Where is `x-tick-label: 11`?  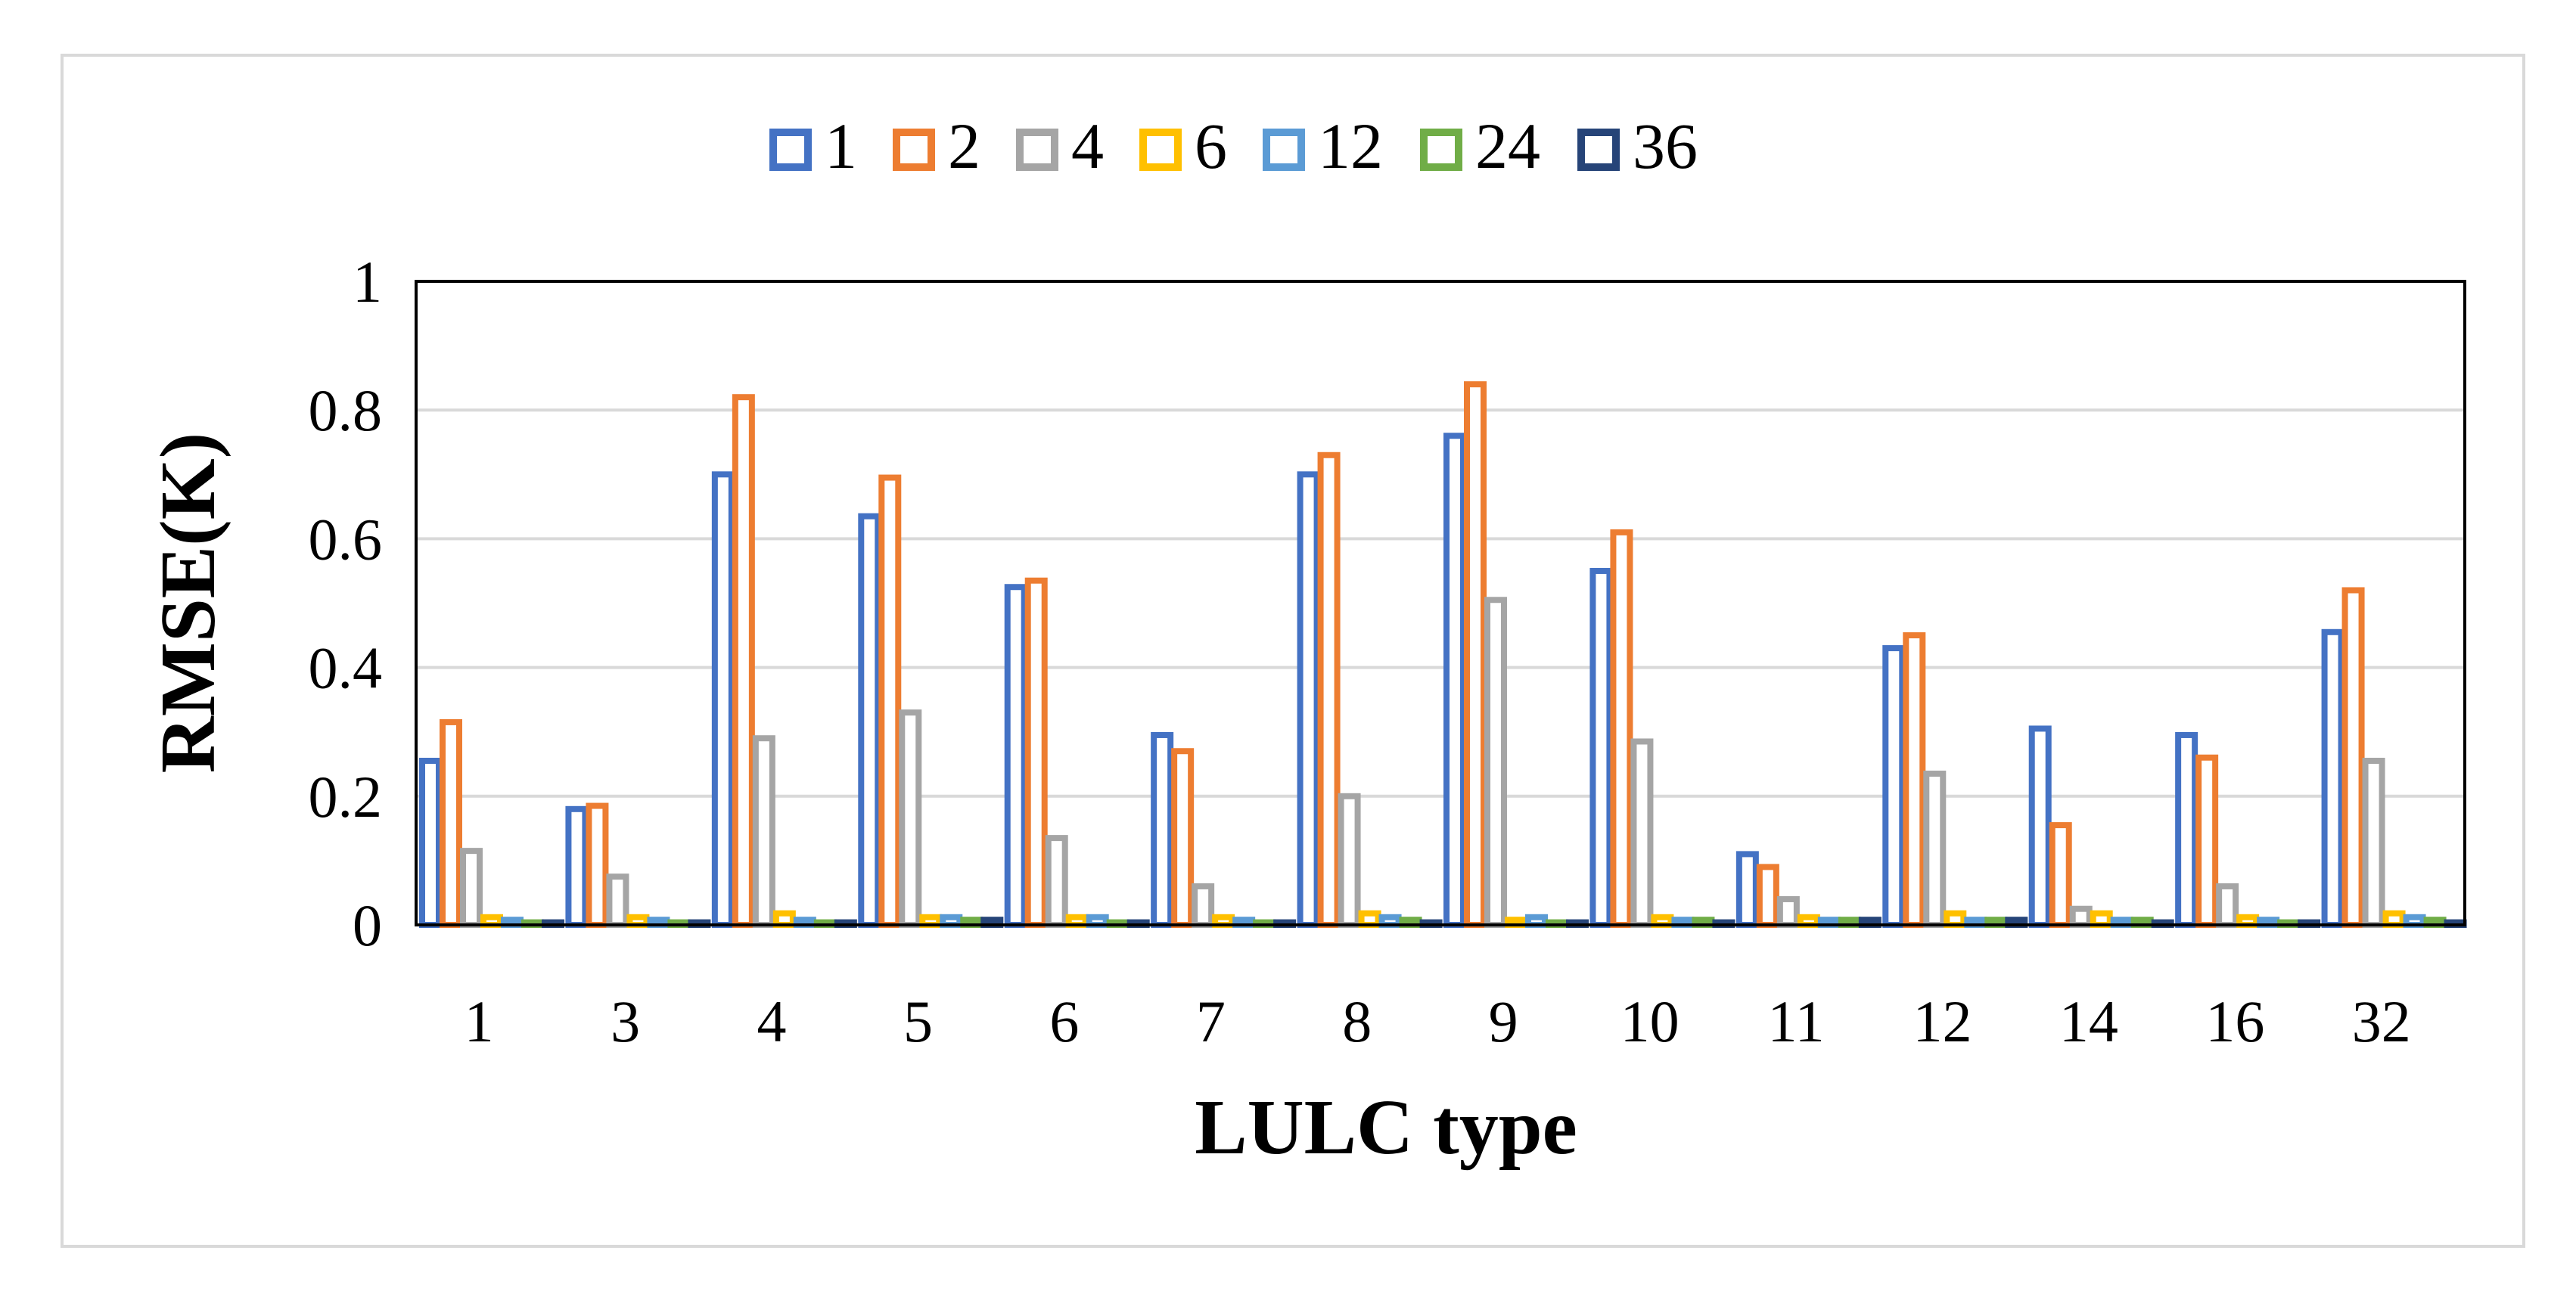
x-tick-label: 11 is located at coordinates (1795, 1021).